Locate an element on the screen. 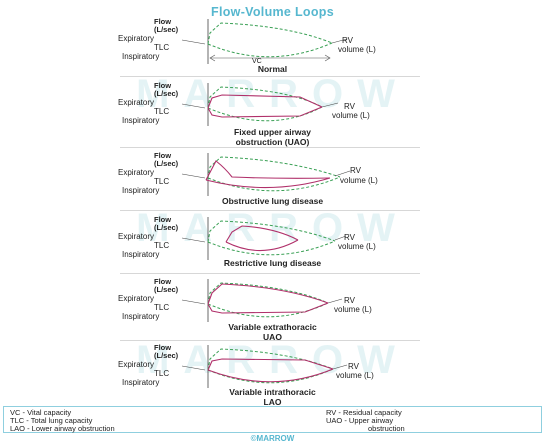 The image size is (545, 448). vc-label: VC is located at coordinates (257, 61).